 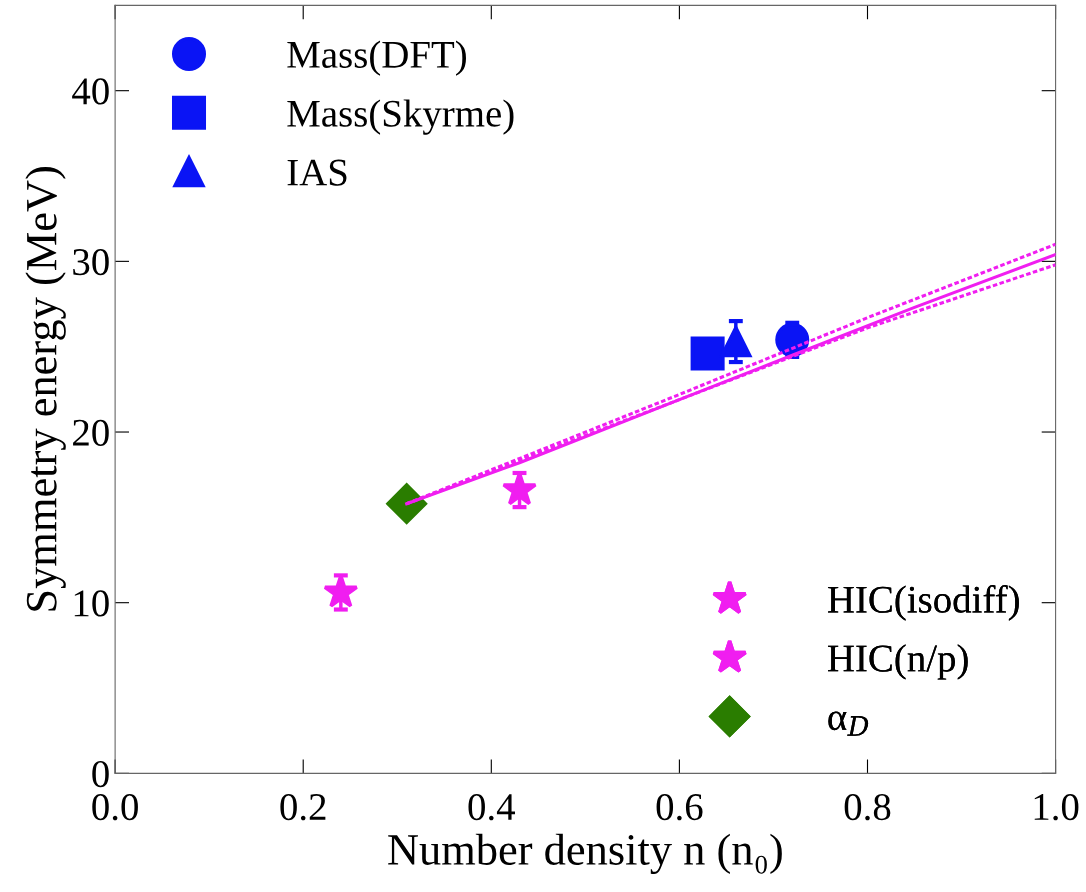 What do you see at coordinates (45, 389) in the screenshot?
I see `y-axis-title: Symmetry energy (MeV)` at bounding box center [45, 389].